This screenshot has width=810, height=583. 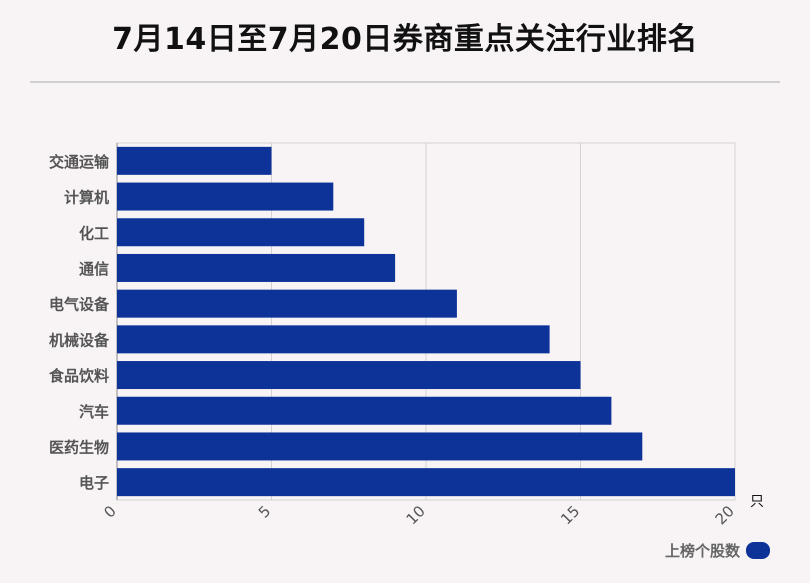 I want to click on category-label: 通信, so click(x=94, y=269).